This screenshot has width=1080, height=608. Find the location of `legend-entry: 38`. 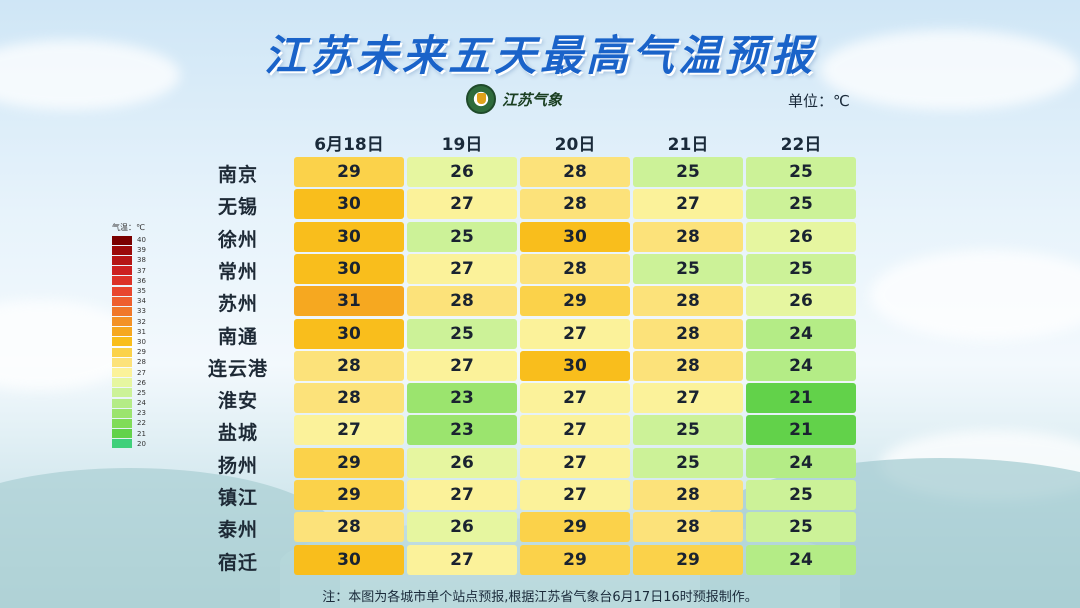

legend-entry: 38 is located at coordinates (129, 260).